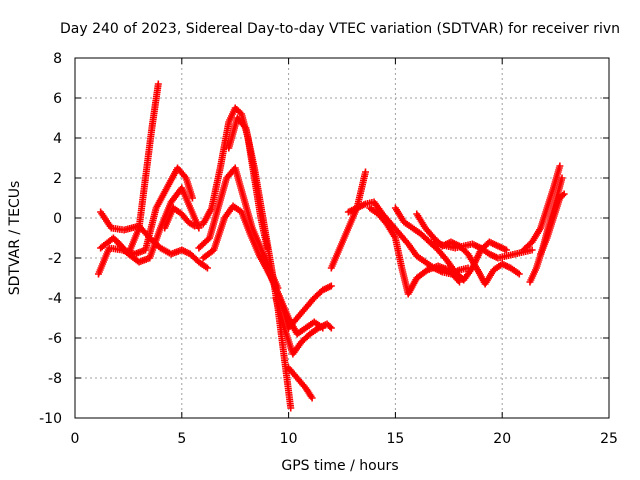  What do you see at coordinates (339, 466) in the screenshot?
I see `x-axis-label: GPS time / hours` at bounding box center [339, 466].